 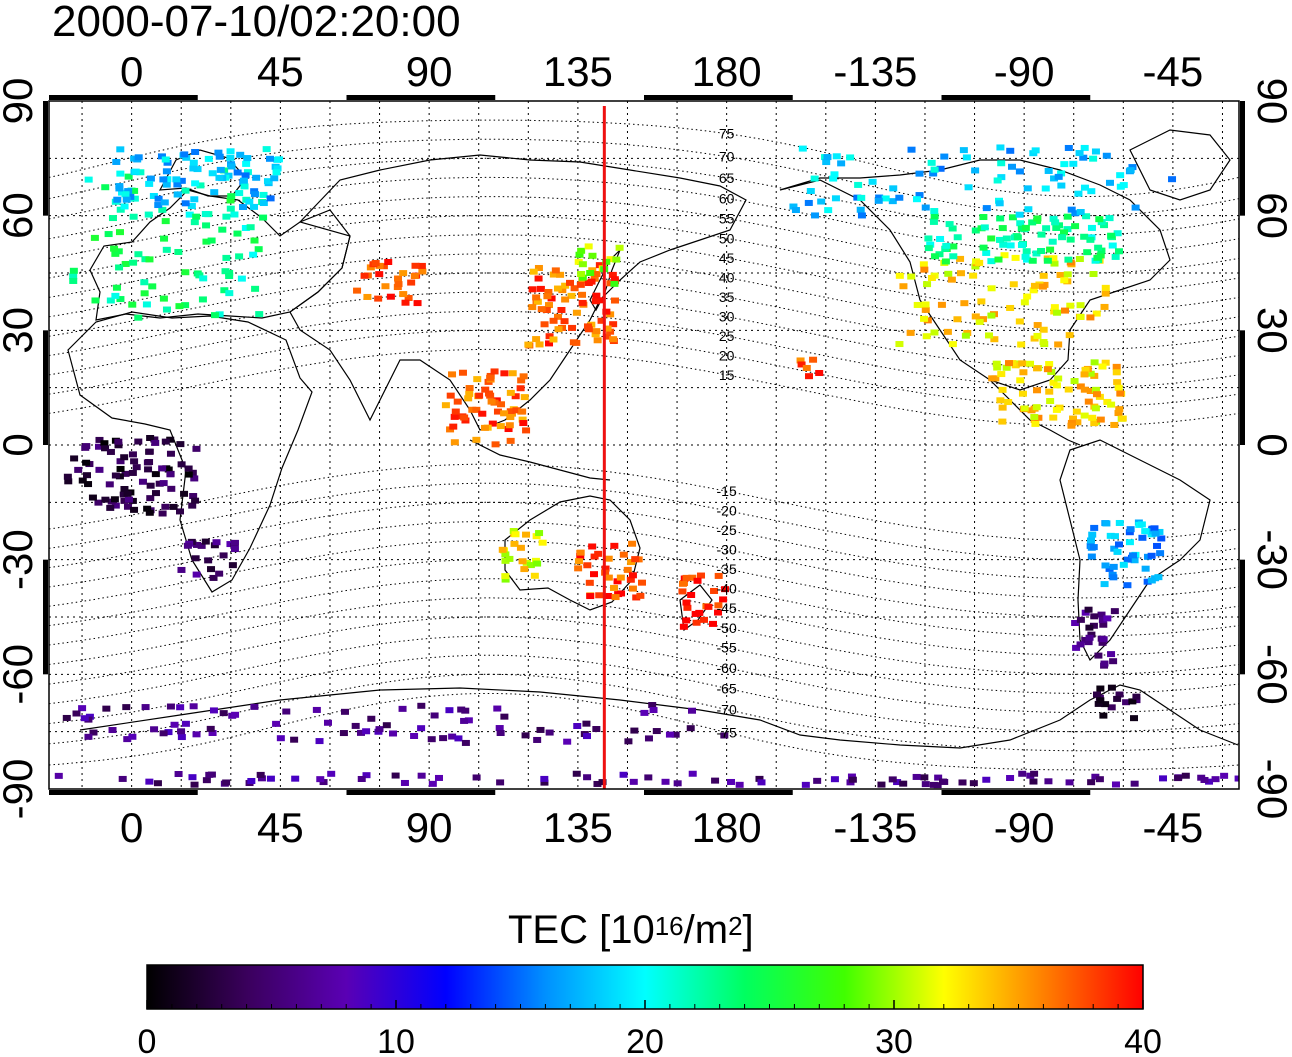 What do you see at coordinates (20, 330) in the screenshot?
I see `left-lat-tick-label: 30` at bounding box center [20, 330].